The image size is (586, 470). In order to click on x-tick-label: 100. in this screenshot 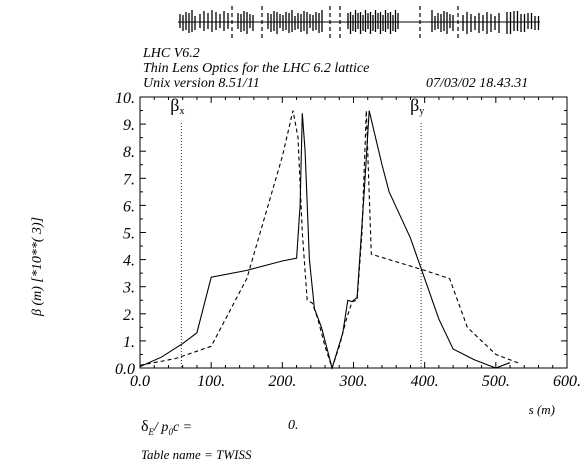, I will do `click(211, 381)`.